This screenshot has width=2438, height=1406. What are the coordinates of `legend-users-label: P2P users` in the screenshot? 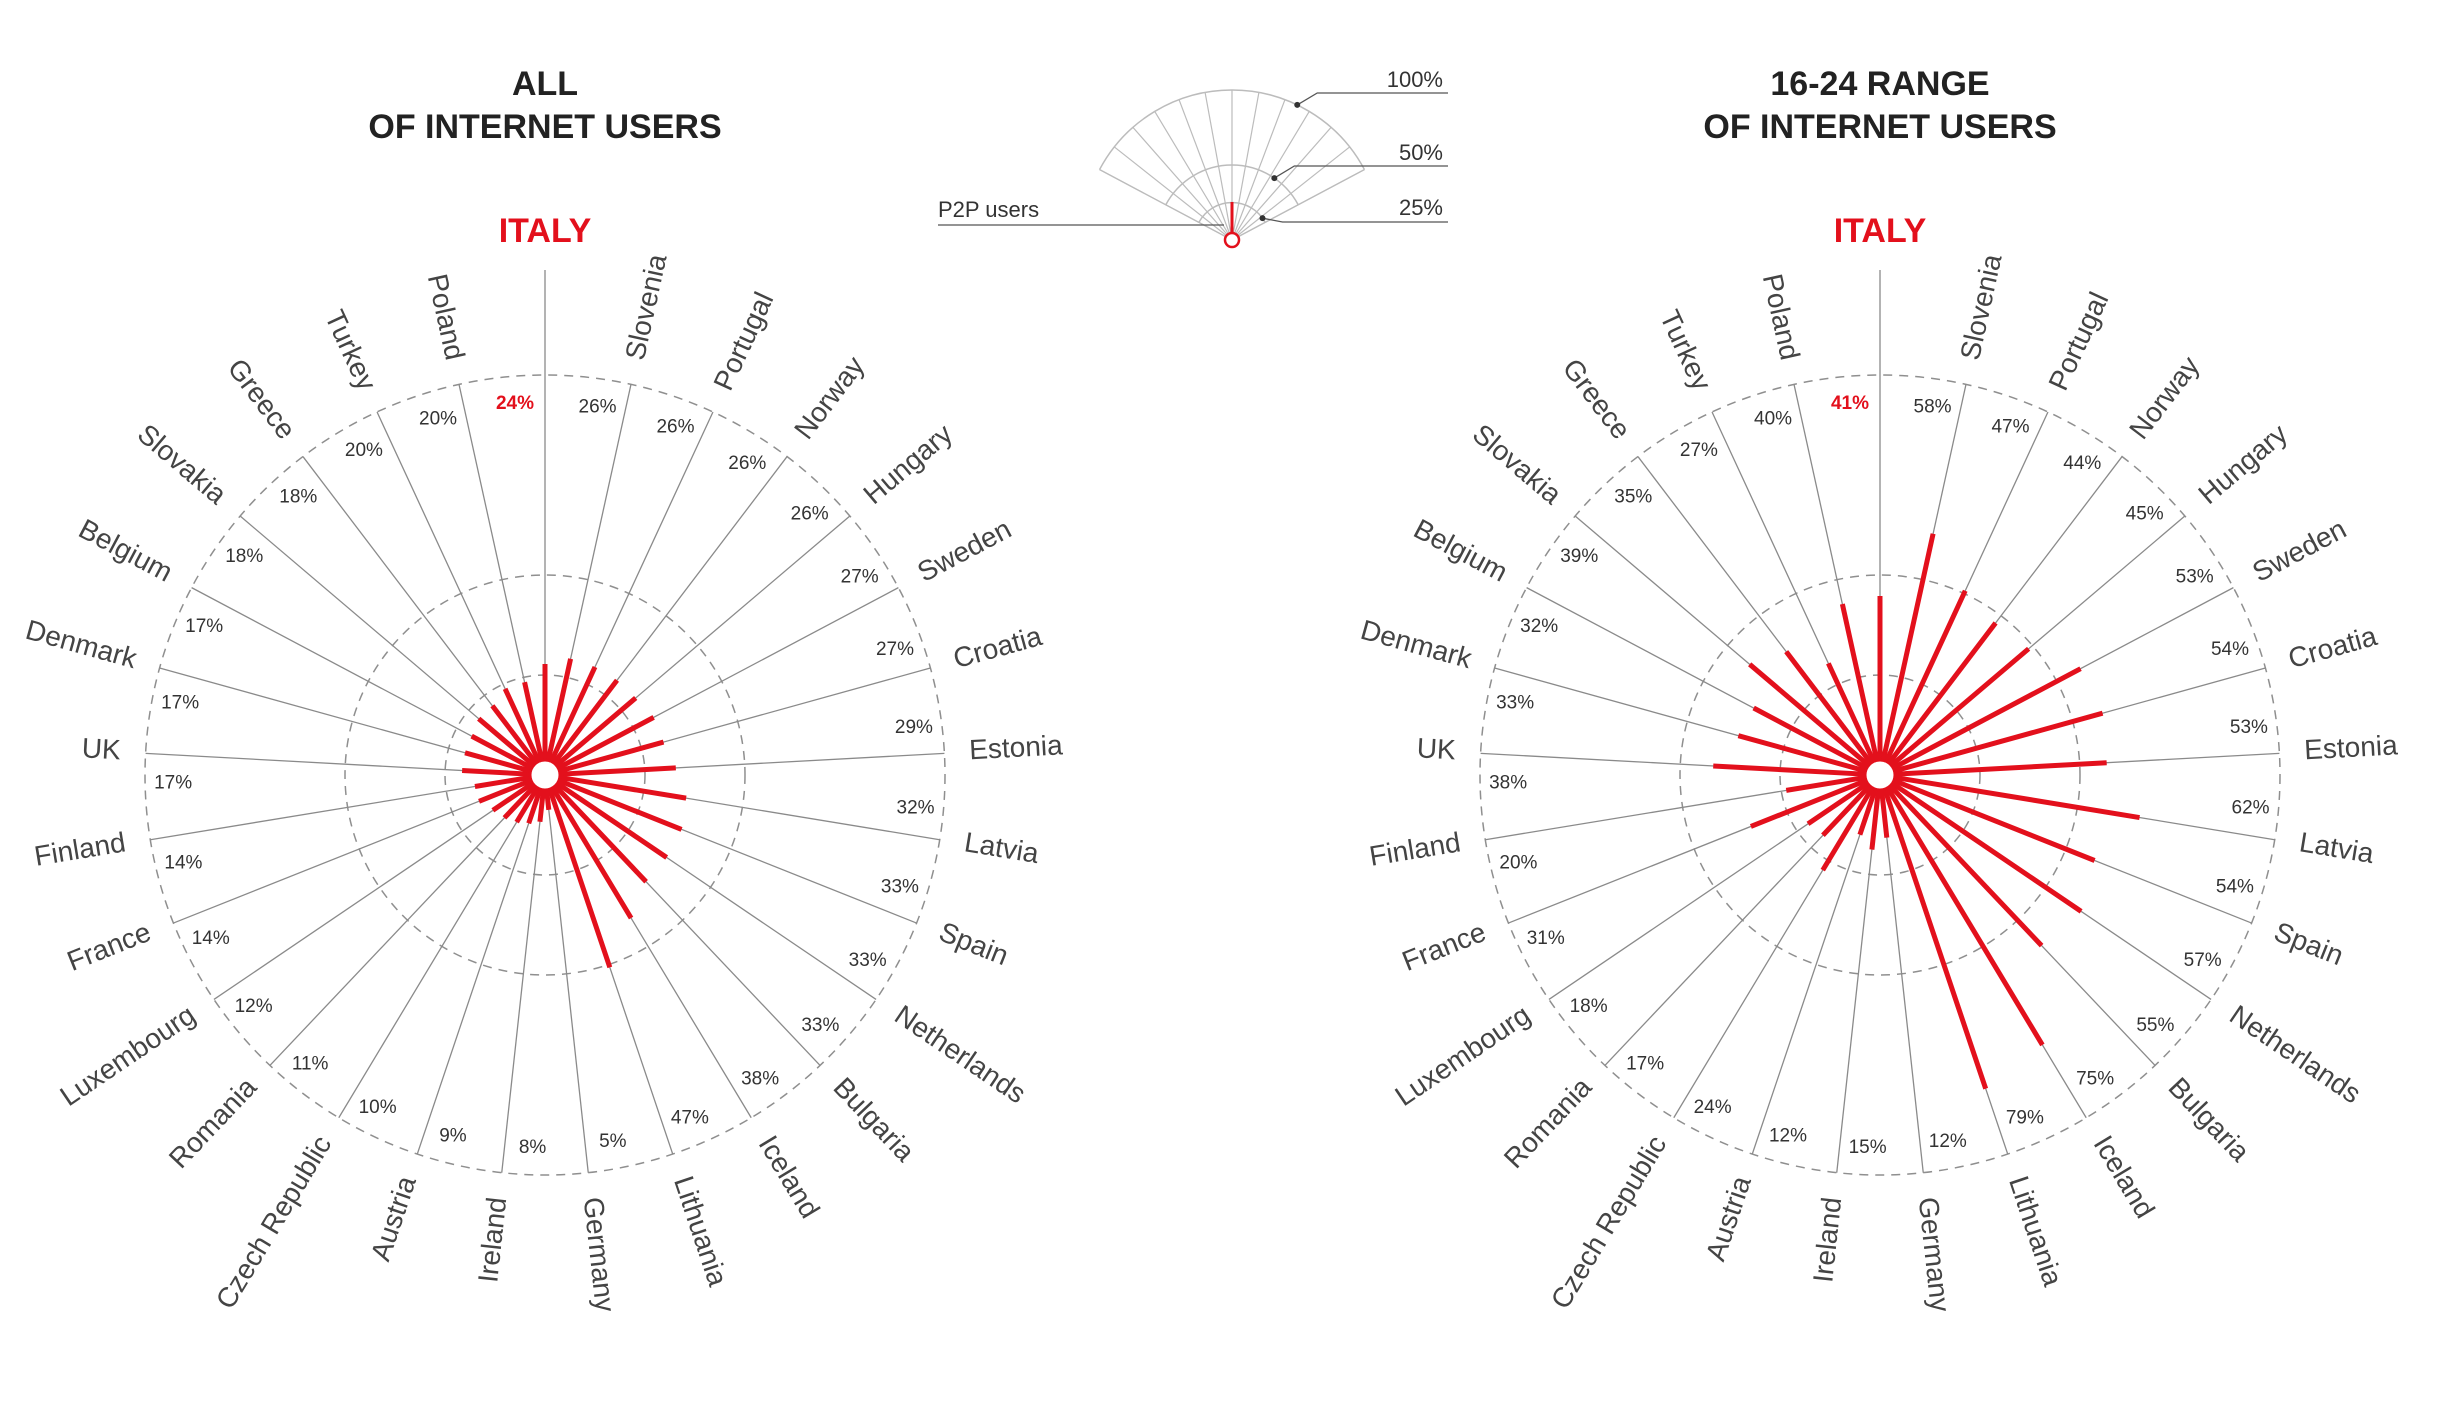 It's located at (988, 209).